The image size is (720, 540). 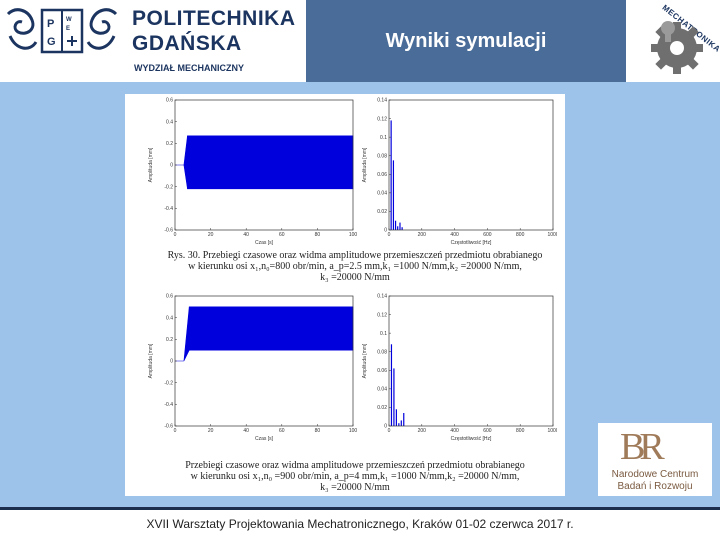 I want to click on university-name-line1: POLITECHNIKA, so click(x=214, y=18).